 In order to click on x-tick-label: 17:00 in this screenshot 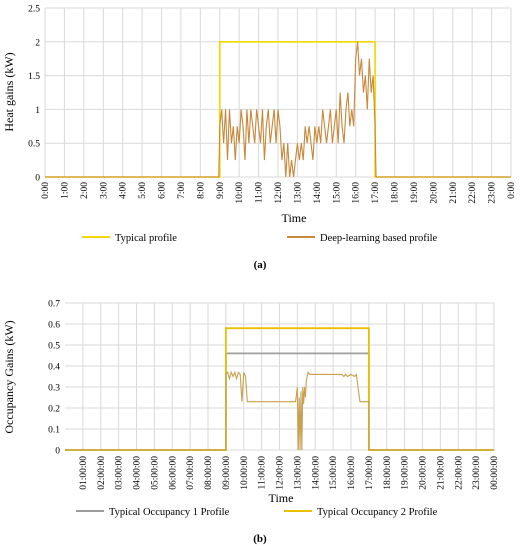, I will do `click(376, 193)`.